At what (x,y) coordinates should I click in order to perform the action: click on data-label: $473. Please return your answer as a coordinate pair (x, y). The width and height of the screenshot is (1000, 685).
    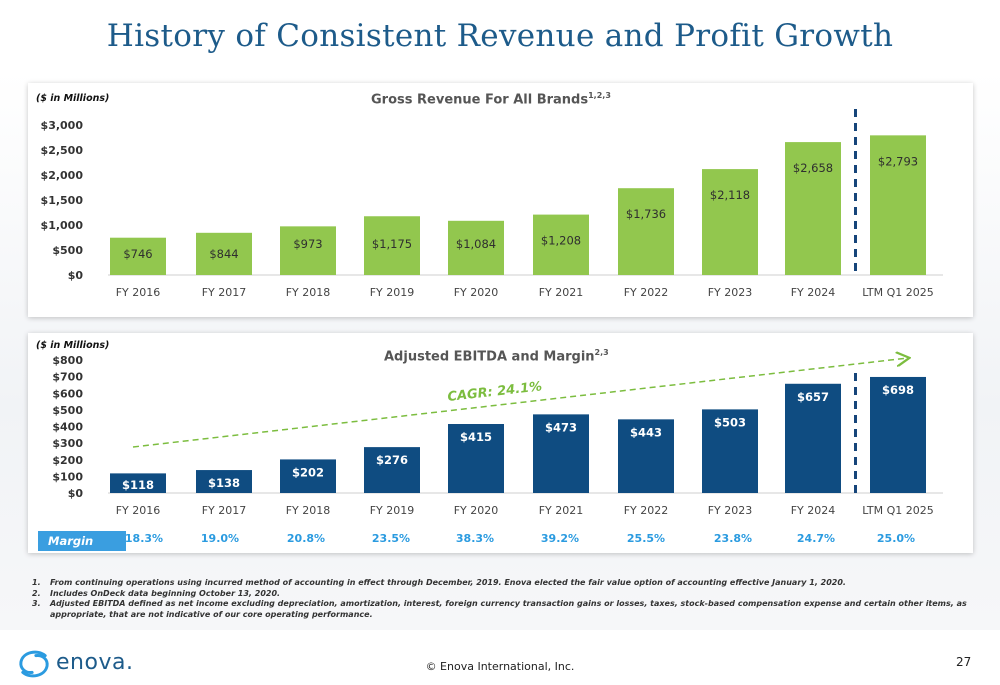
    Looking at the image, I should click on (561, 427).